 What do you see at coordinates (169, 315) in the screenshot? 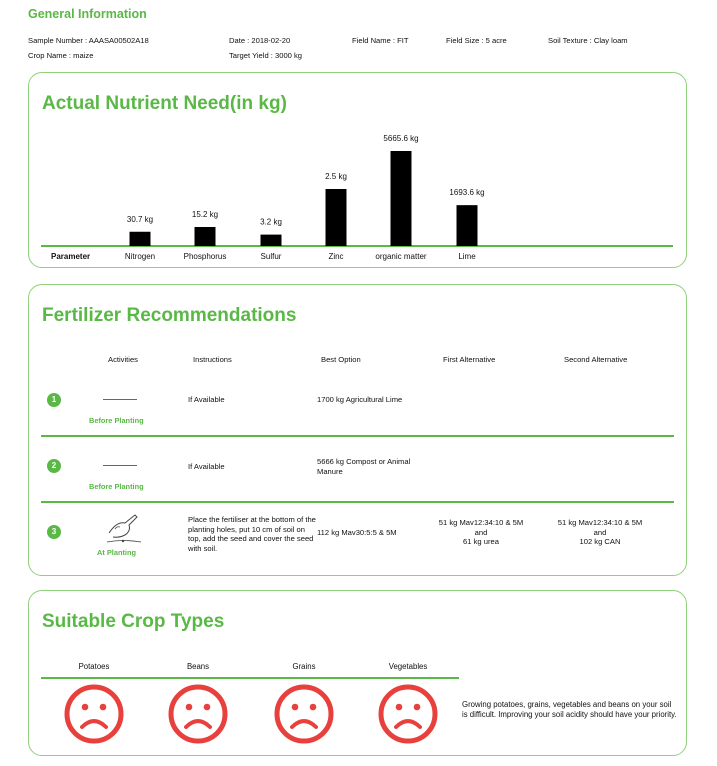
I see `fertilizer-title: Fertilizer Recommendations` at bounding box center [169, 315].